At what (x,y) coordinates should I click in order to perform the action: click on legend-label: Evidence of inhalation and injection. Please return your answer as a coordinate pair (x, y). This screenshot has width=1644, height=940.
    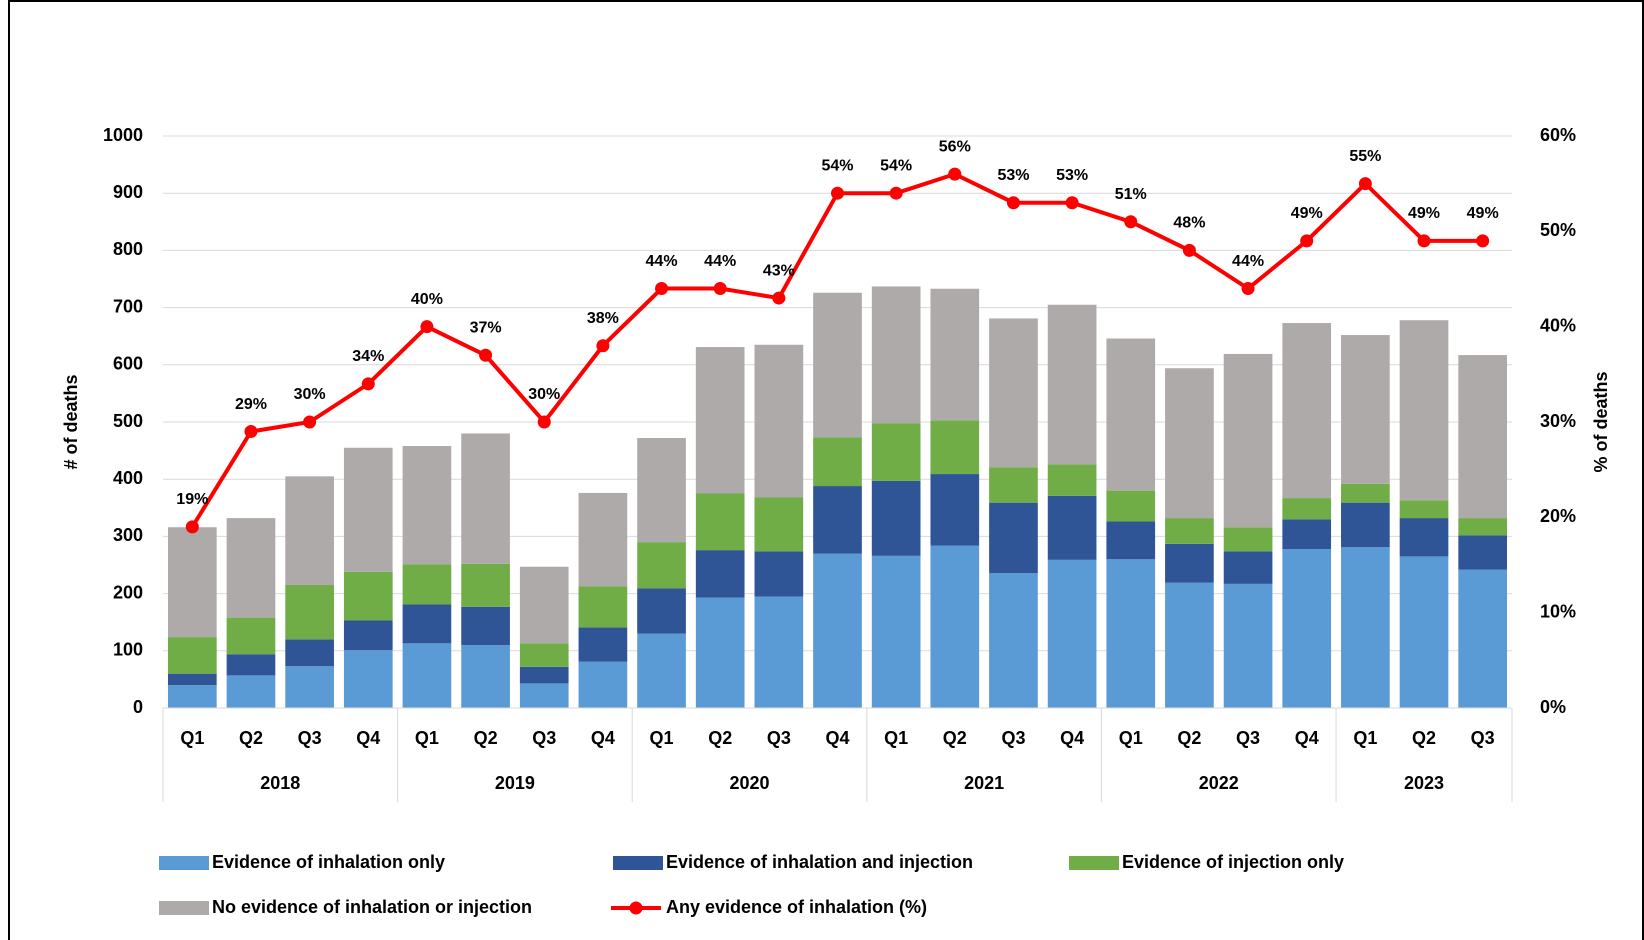
    Looking at the image, I should click on (819, 862).